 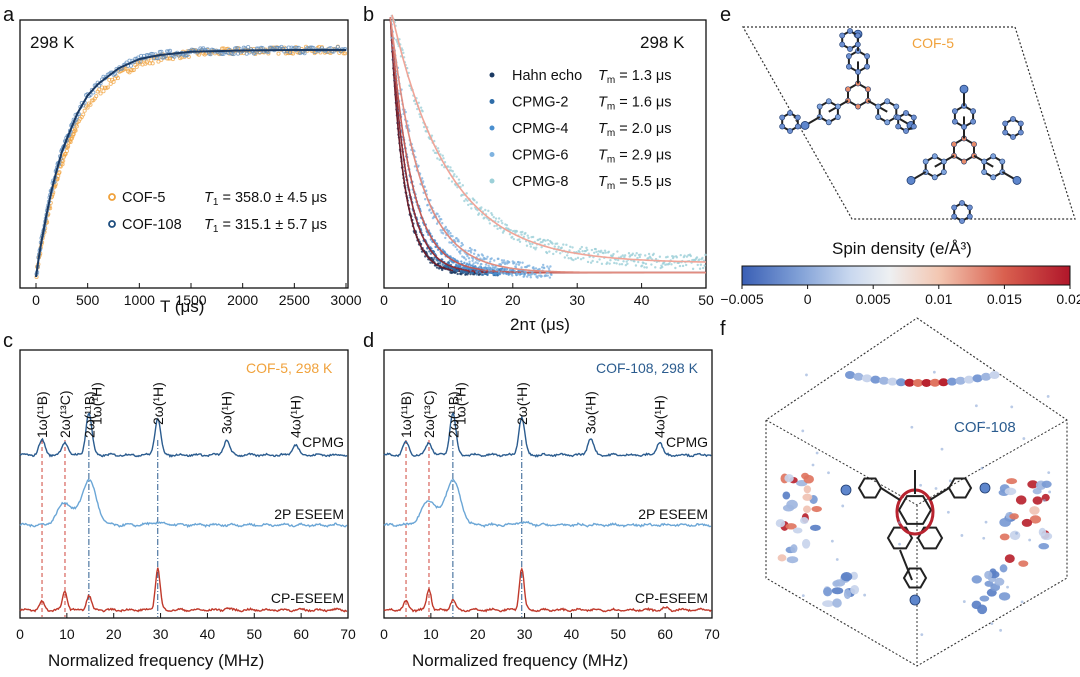 I want to click on b-xtick-label: 20, so click(x=513, y=300).